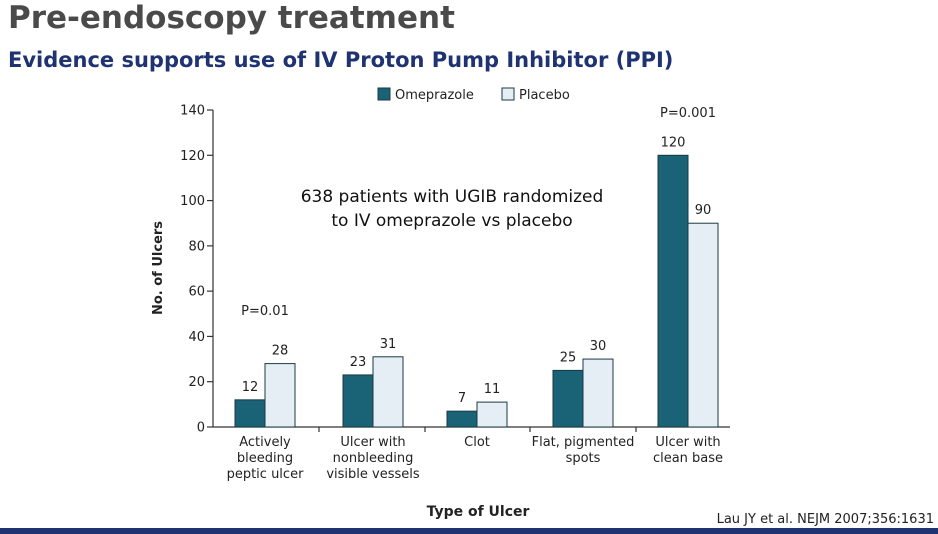  I want to click on y-tick-label: 140, so click(192, 111).